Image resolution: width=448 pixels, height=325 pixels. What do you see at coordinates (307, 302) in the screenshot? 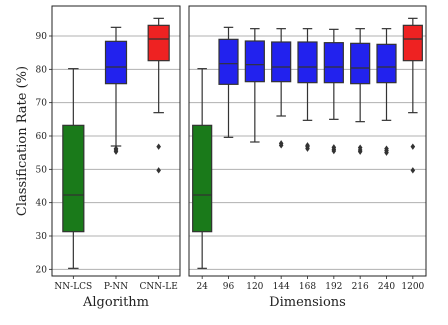
I see `x-axis-label: Dimensions` at bounding box center [307, 302].